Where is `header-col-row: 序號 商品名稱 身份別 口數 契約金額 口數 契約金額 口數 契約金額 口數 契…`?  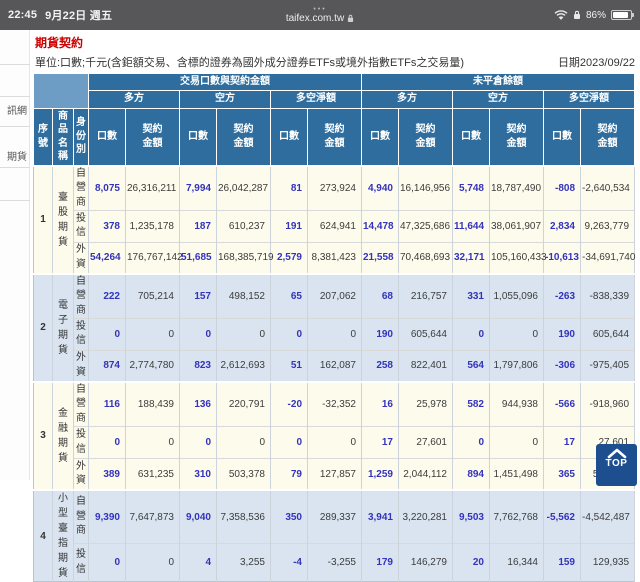
header-col-row: 序號 商品名稱 身份別 口數 契約金額 口數 契約金額 口數 契約金額 口數 契… is located at coordinates (334, 136).